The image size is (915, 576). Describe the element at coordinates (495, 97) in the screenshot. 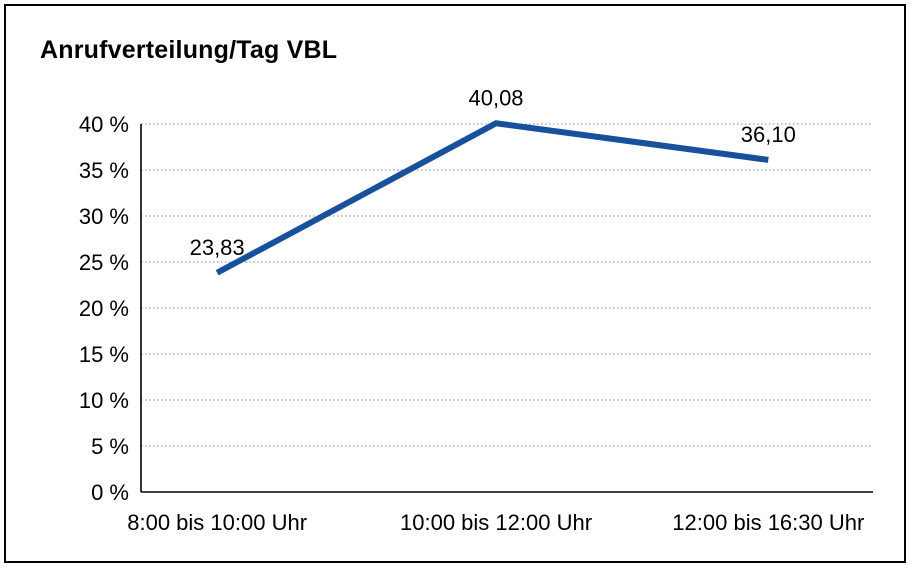

I see `data-point-label: 40,08` at that location.